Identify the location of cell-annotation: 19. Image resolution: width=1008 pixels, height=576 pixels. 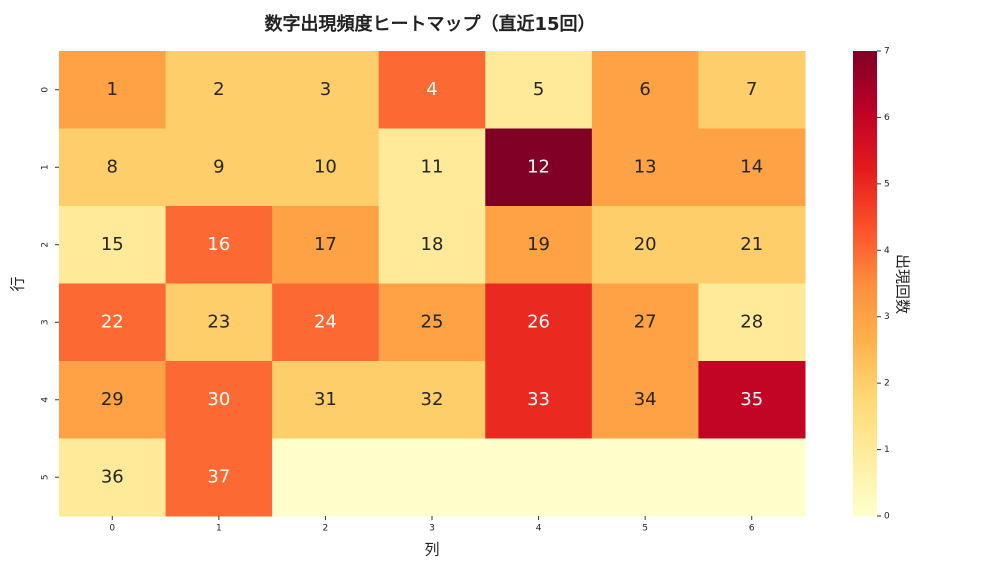
(538, 244).